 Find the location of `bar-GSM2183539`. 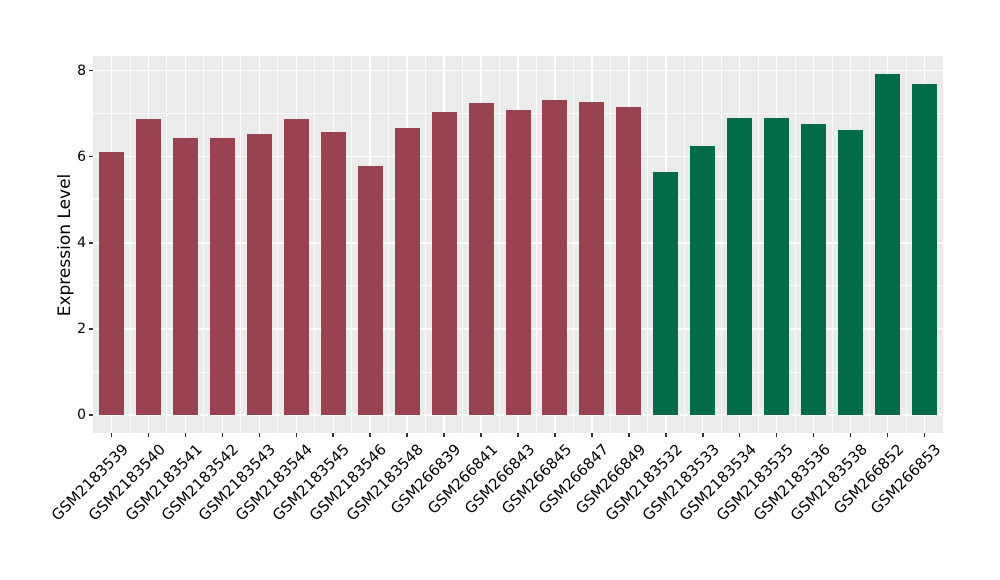

bar-GSM2183539 is located at coordinates (111, 283).